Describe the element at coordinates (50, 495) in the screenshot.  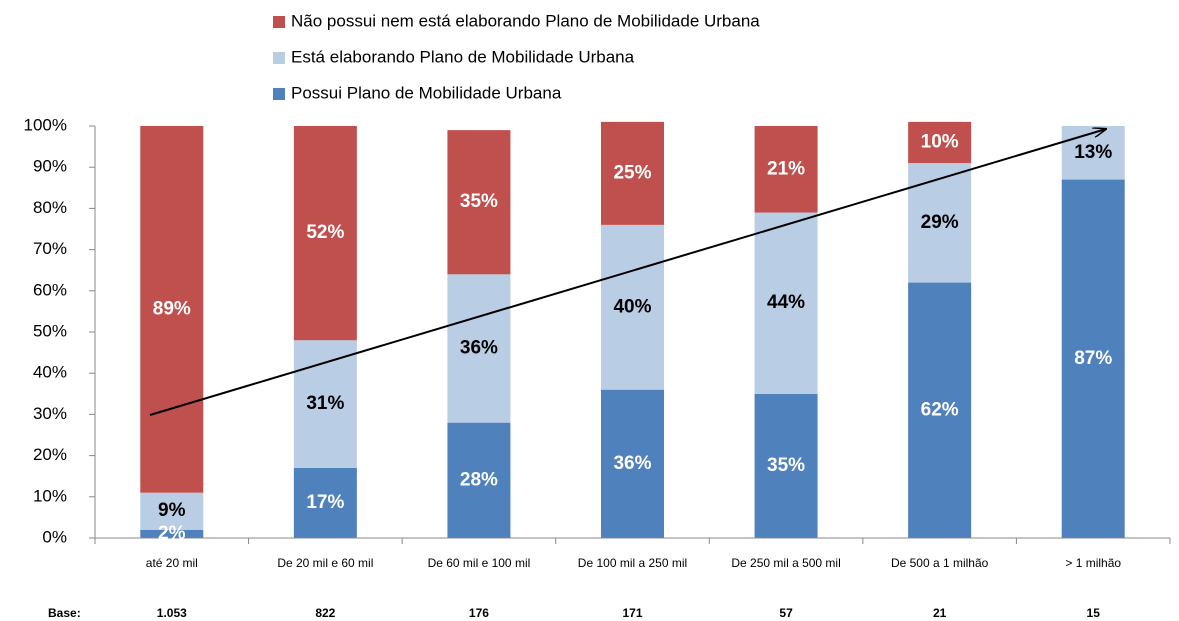
I see `y-tick-label: 10%` at that location.